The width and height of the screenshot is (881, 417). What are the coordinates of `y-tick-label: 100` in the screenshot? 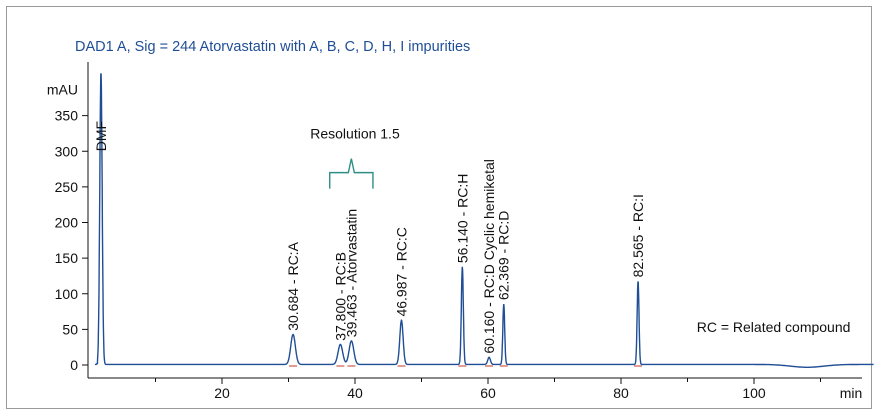 It's located at (67, 294).